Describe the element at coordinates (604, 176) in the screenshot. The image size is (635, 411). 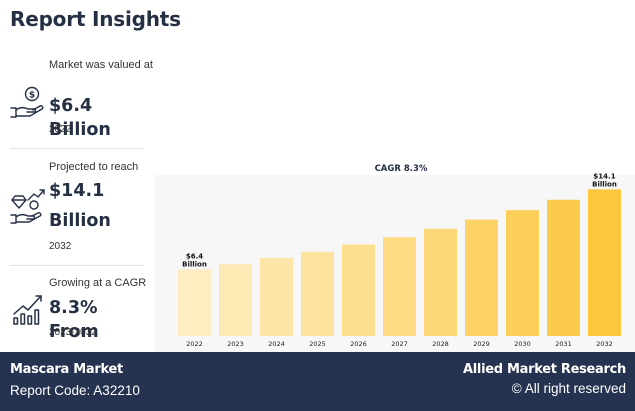
I see `data-label: $14.1` at that location.